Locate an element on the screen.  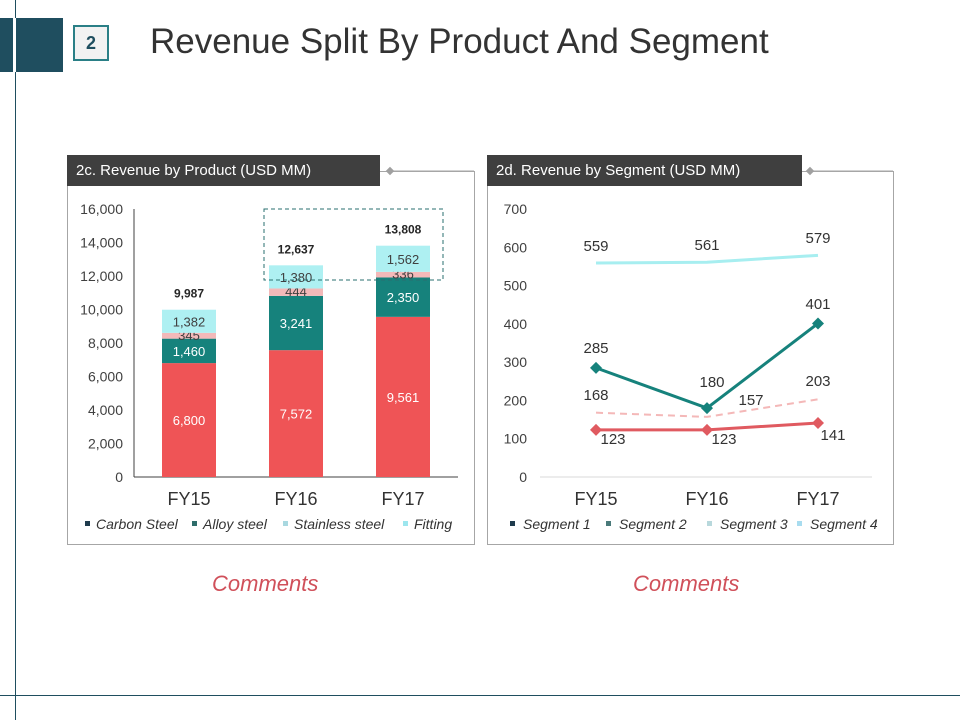
bar-value-label: 3,241 is located at coordinates (296, 323).